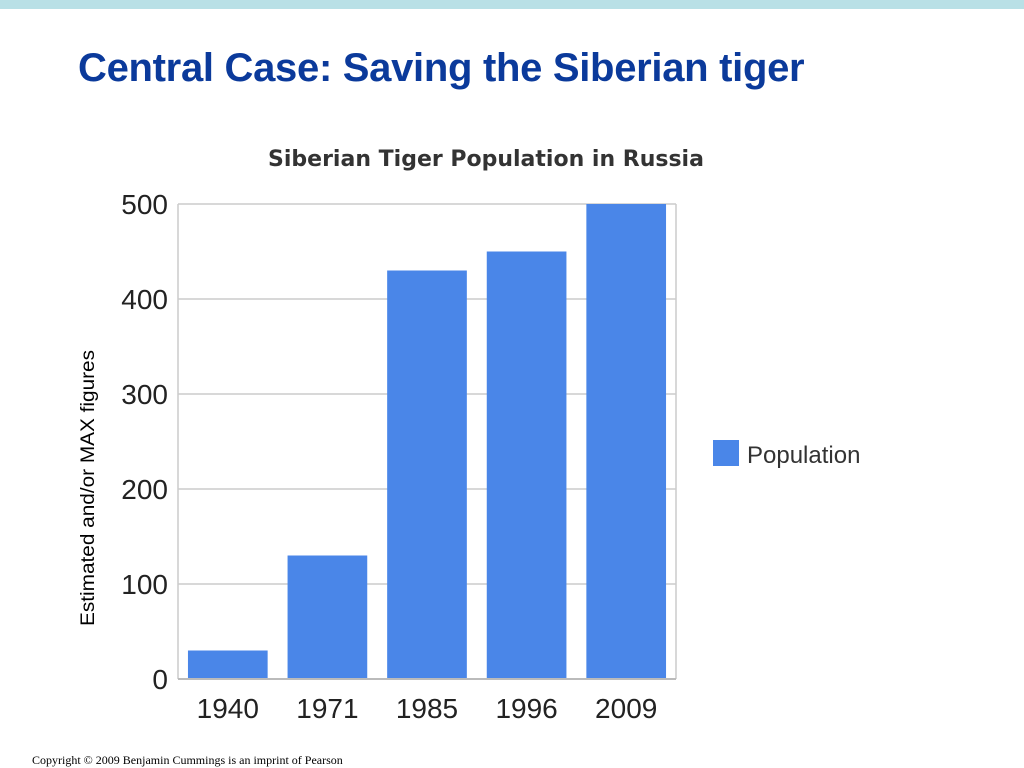 This screenshot has height=768, width=1024. What do you see at coordinates (160, 679) in the screenshot?
I see `y-tick-label: 0` at bounding box center [160, 679].